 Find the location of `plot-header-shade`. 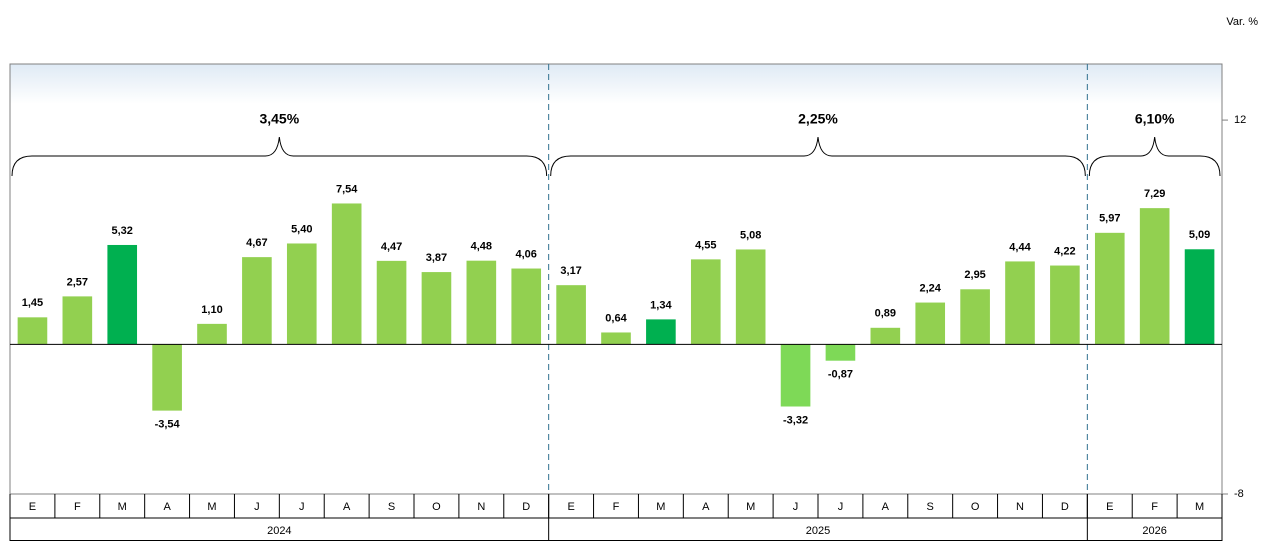

plot-header-shade is located at coordinates (616, 84).